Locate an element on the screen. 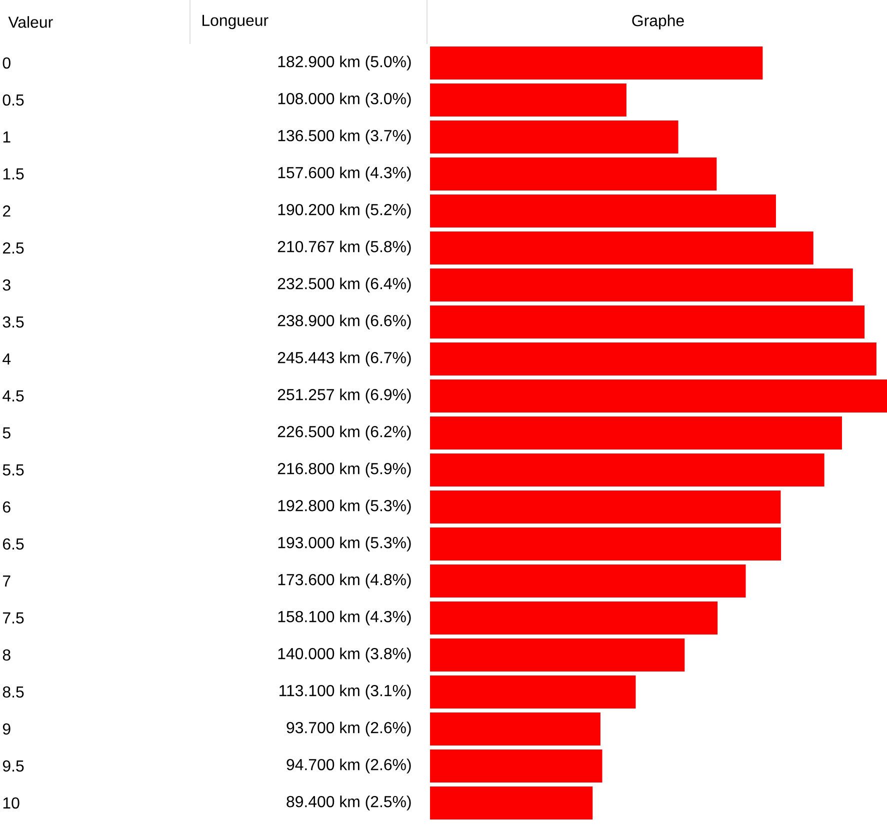 This screenshot has width=887, height=825. data-label: 232.500 km (6.4%) is located at coordinates (344, 285).